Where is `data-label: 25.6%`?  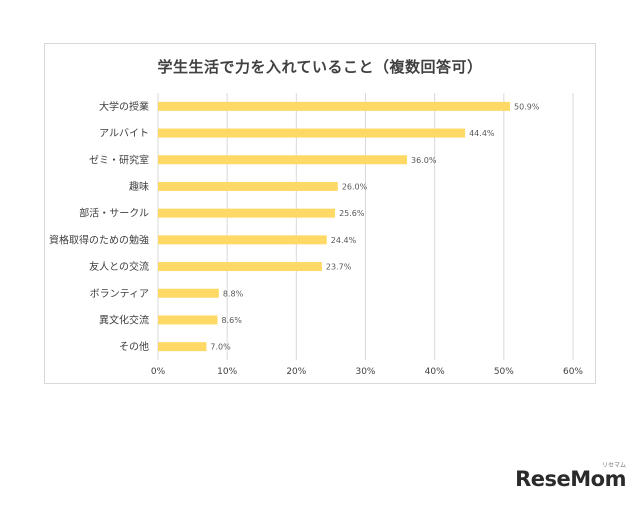 data-label: 25.6% is located at coordinates (352, 213).